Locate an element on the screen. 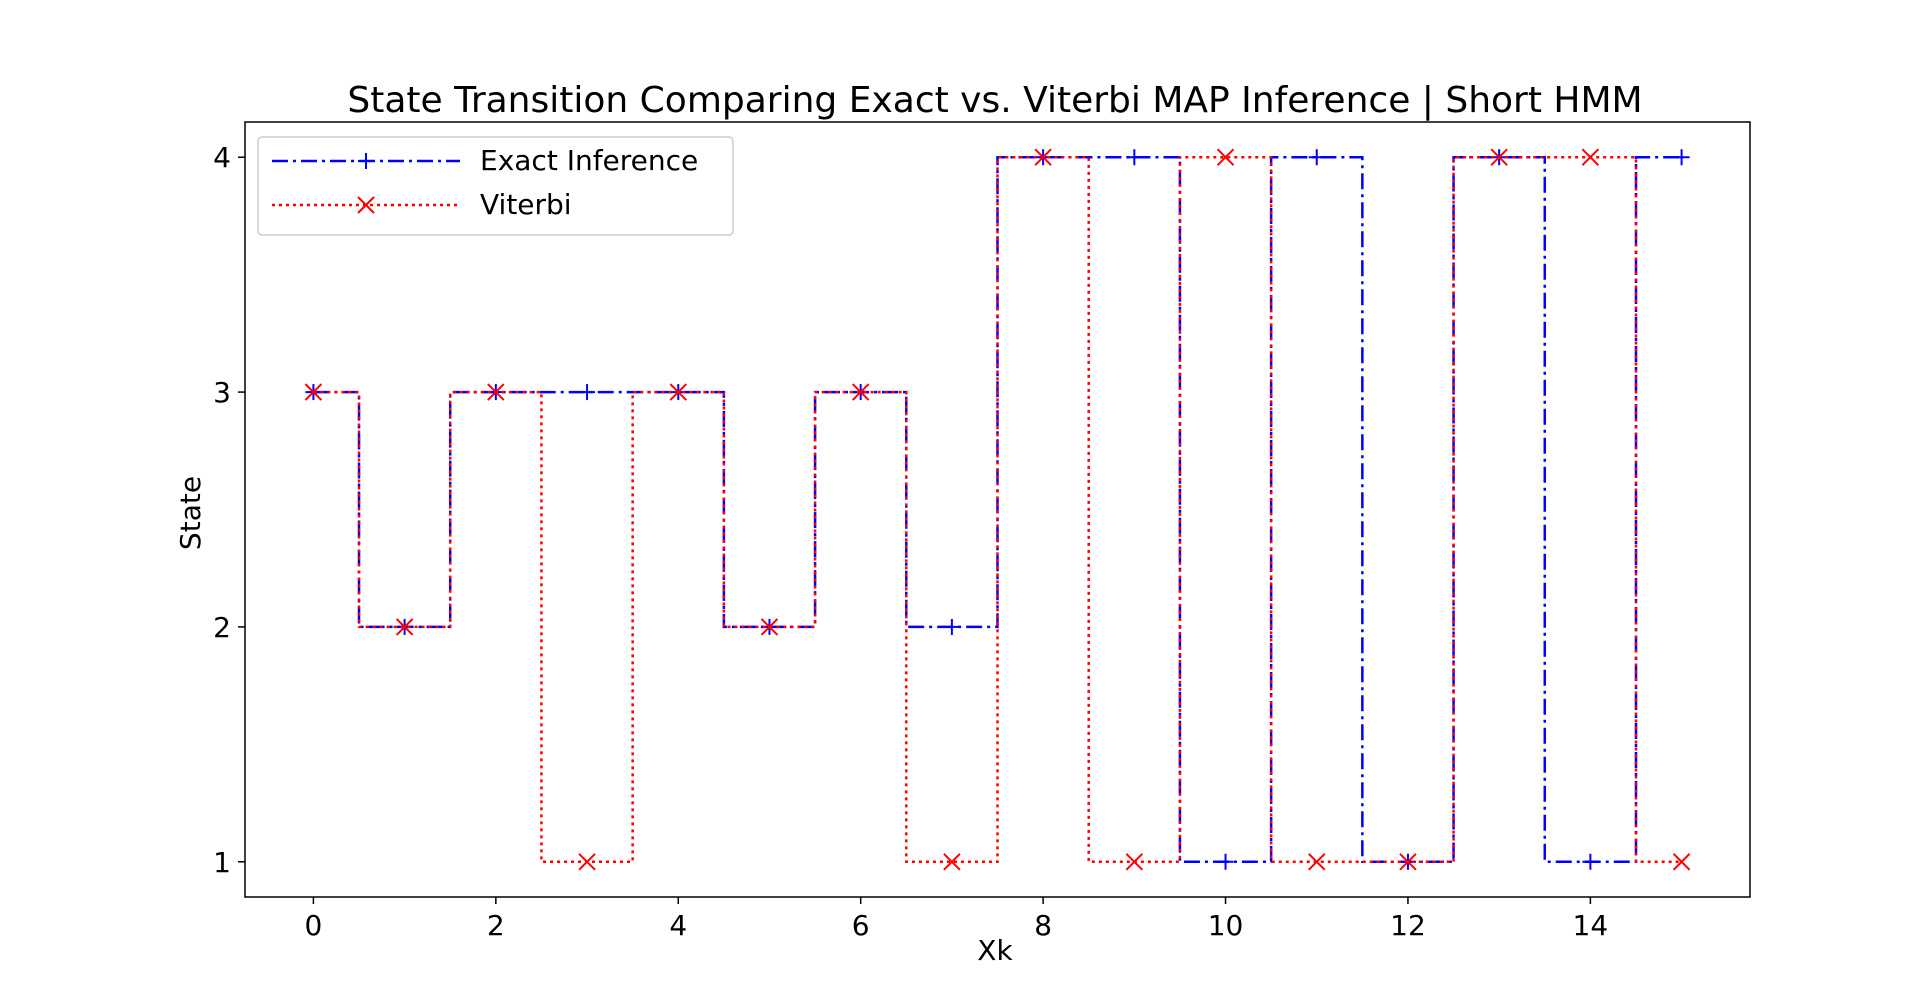  x-axis-label: Xk is located at coordinates (995, 950).